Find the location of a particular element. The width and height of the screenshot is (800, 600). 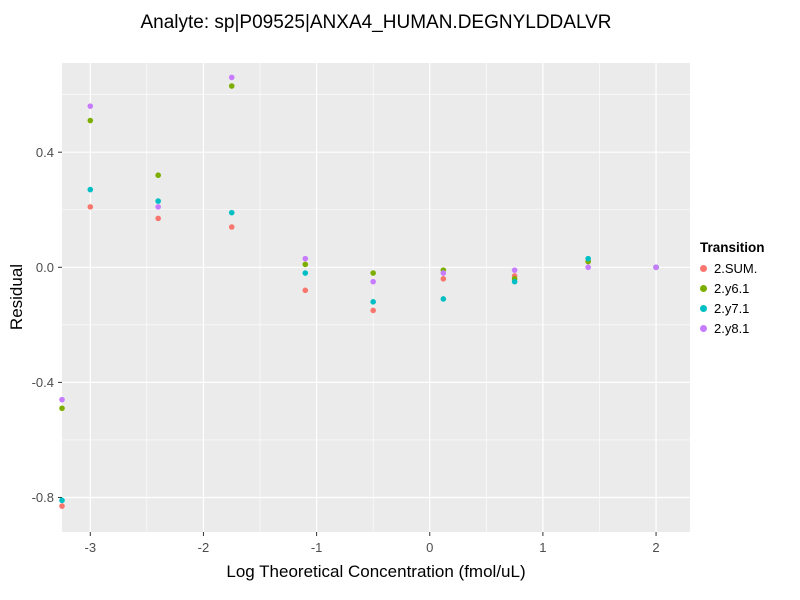

y-tick-label: -0.4 is located at coordinates (42, 383).